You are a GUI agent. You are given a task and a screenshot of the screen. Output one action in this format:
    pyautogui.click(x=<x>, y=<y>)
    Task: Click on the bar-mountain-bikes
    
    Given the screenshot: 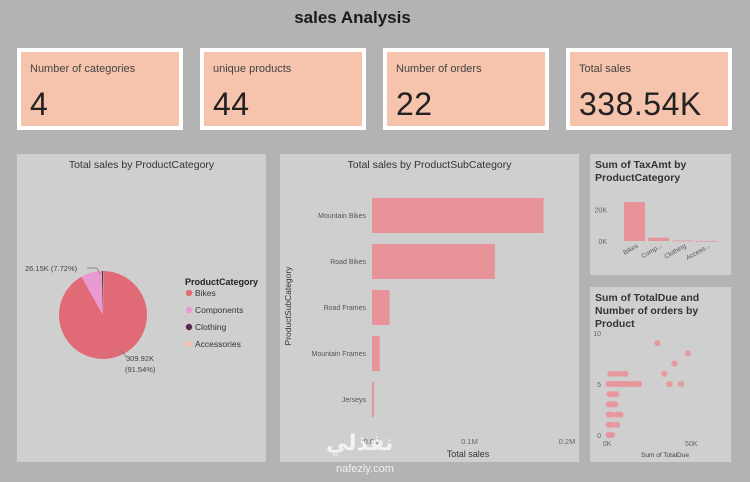 What is the action you would take?
    pyautogui.click(x=458, y=215)
    